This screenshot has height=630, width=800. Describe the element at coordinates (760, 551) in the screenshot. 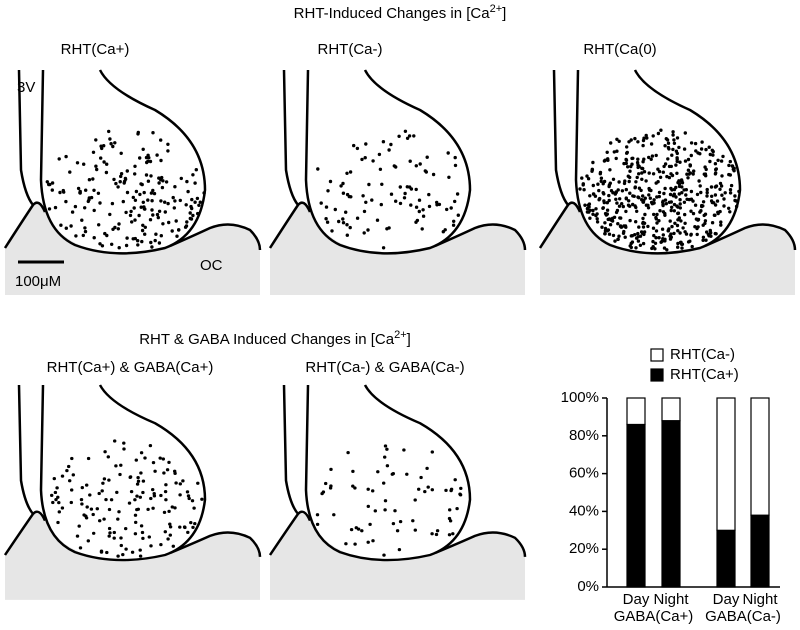

I see `bar-segment` at that location.